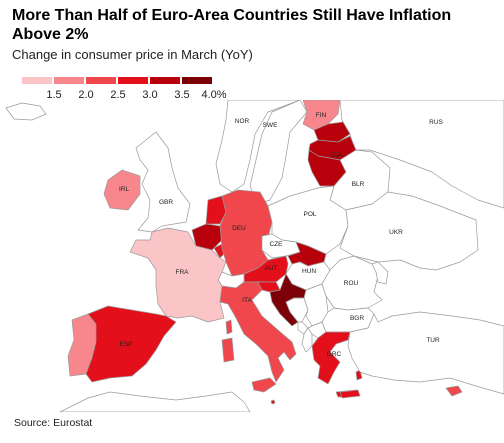 The width and height of the screenshot is (504, 443). Describe the element at coordinates (228, 350) in the screenshot. I see `country-shape-sar` at that location.